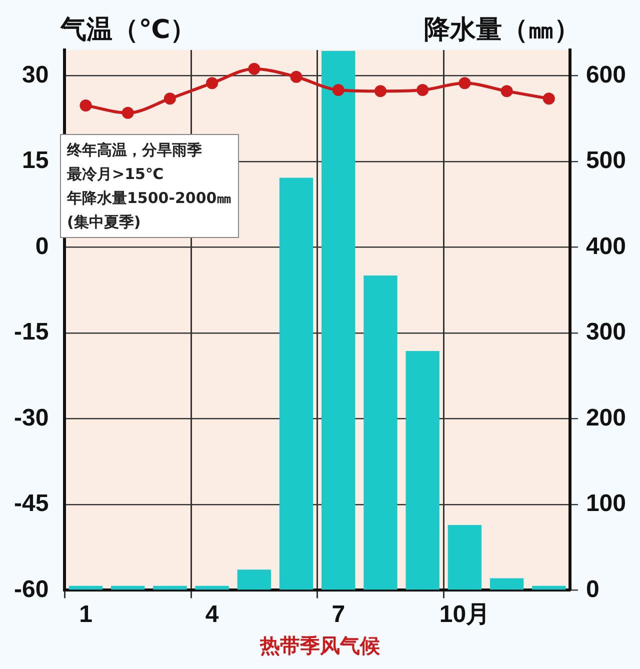 This screenshot has width=640, height=669. Describe the element at coordinates (606, 246) in the screenshot. I see `y2-tick-label: 400` at that location.